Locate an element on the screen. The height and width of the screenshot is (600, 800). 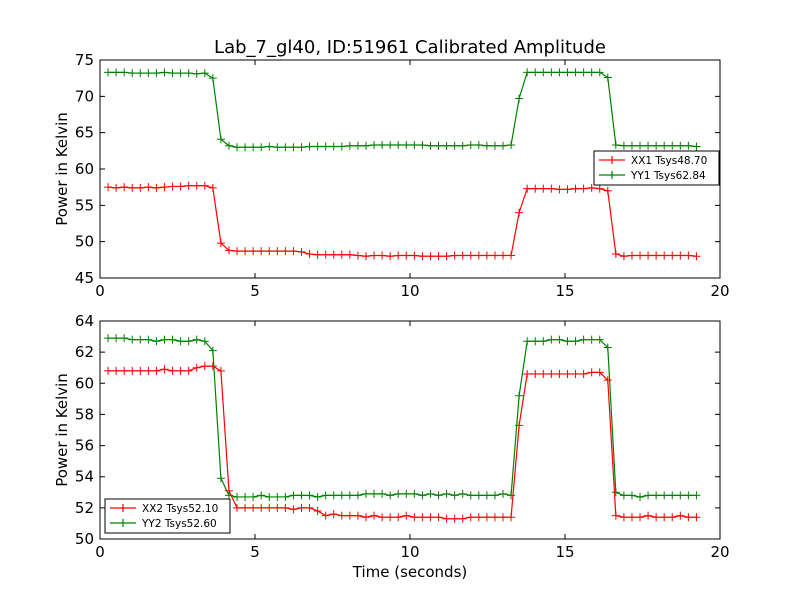
legend-swatch is located at coordinates (123, 508).